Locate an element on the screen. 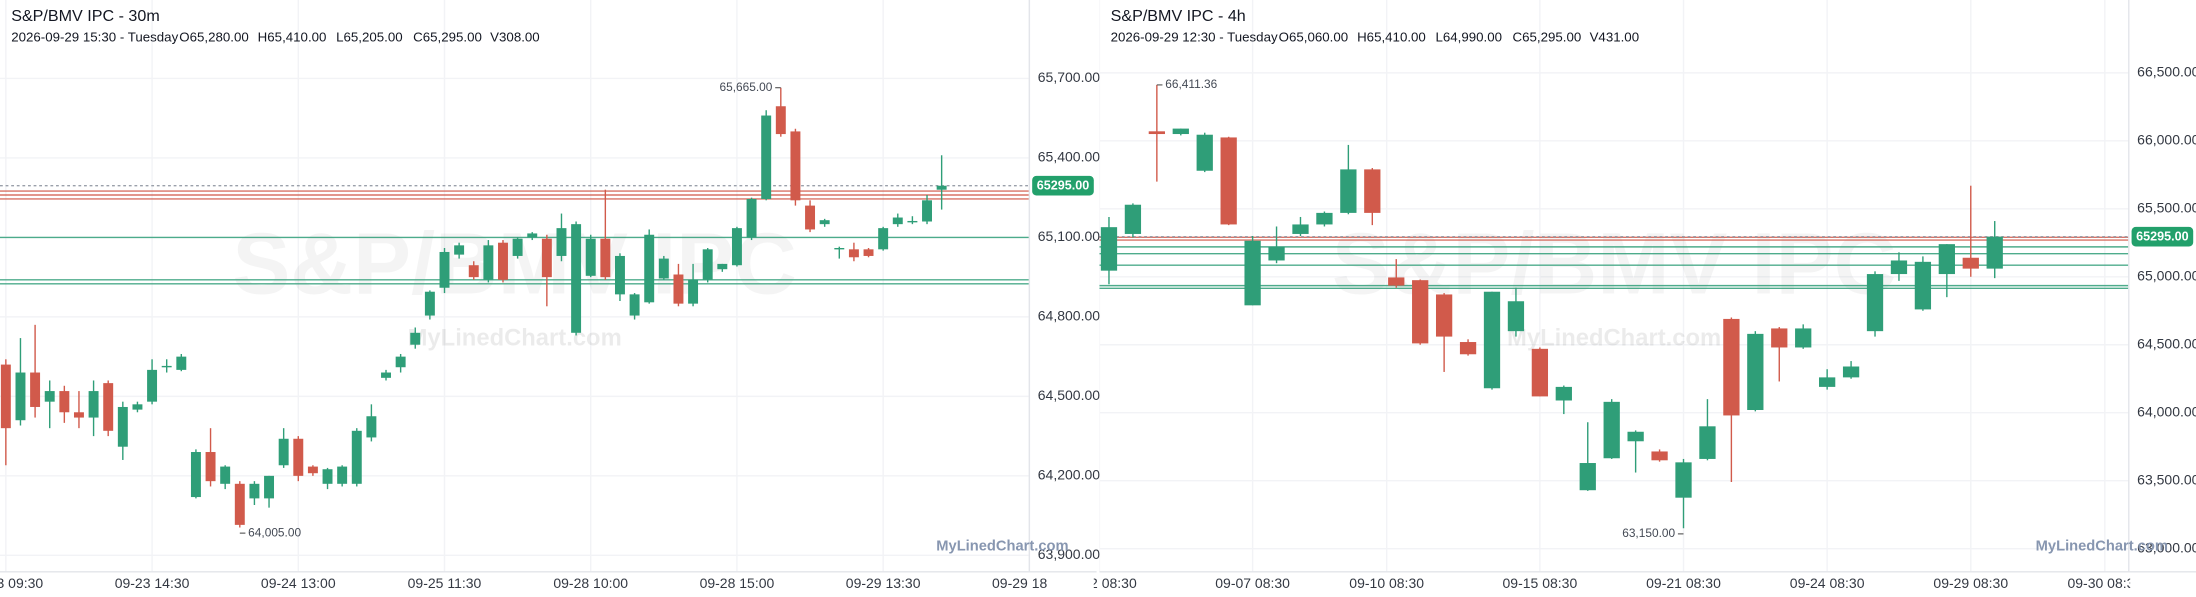  ohlc-info: L64,990.00 is located at coordinates (1469, 36).